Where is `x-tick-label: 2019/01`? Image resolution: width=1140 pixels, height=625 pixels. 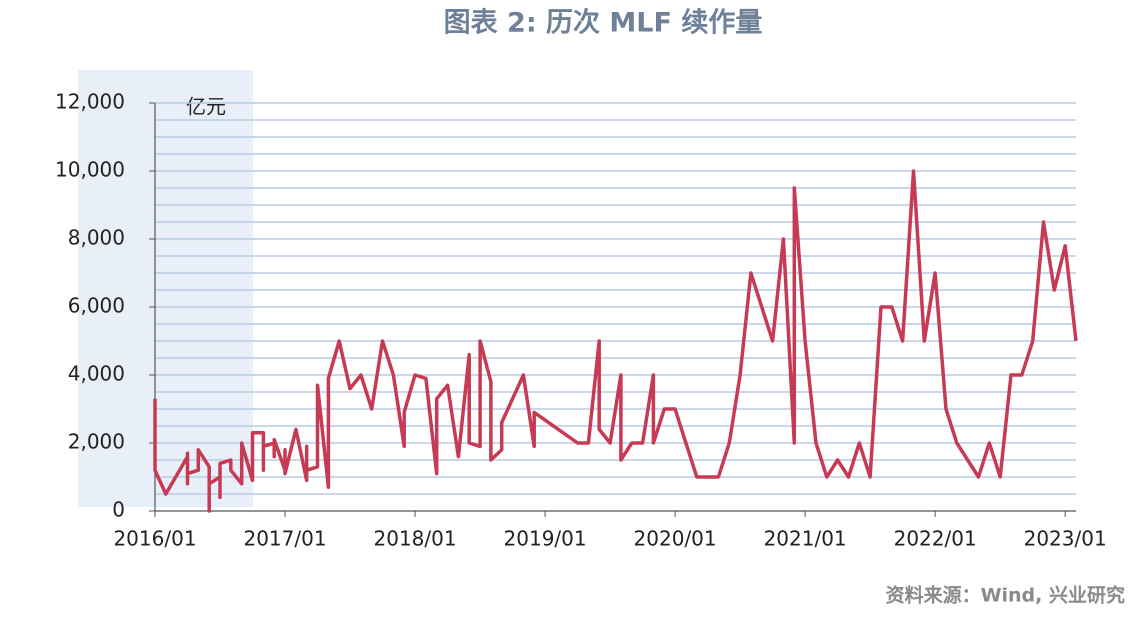 x-tick-label: 2019/01 is located at coordinates (545, 539).